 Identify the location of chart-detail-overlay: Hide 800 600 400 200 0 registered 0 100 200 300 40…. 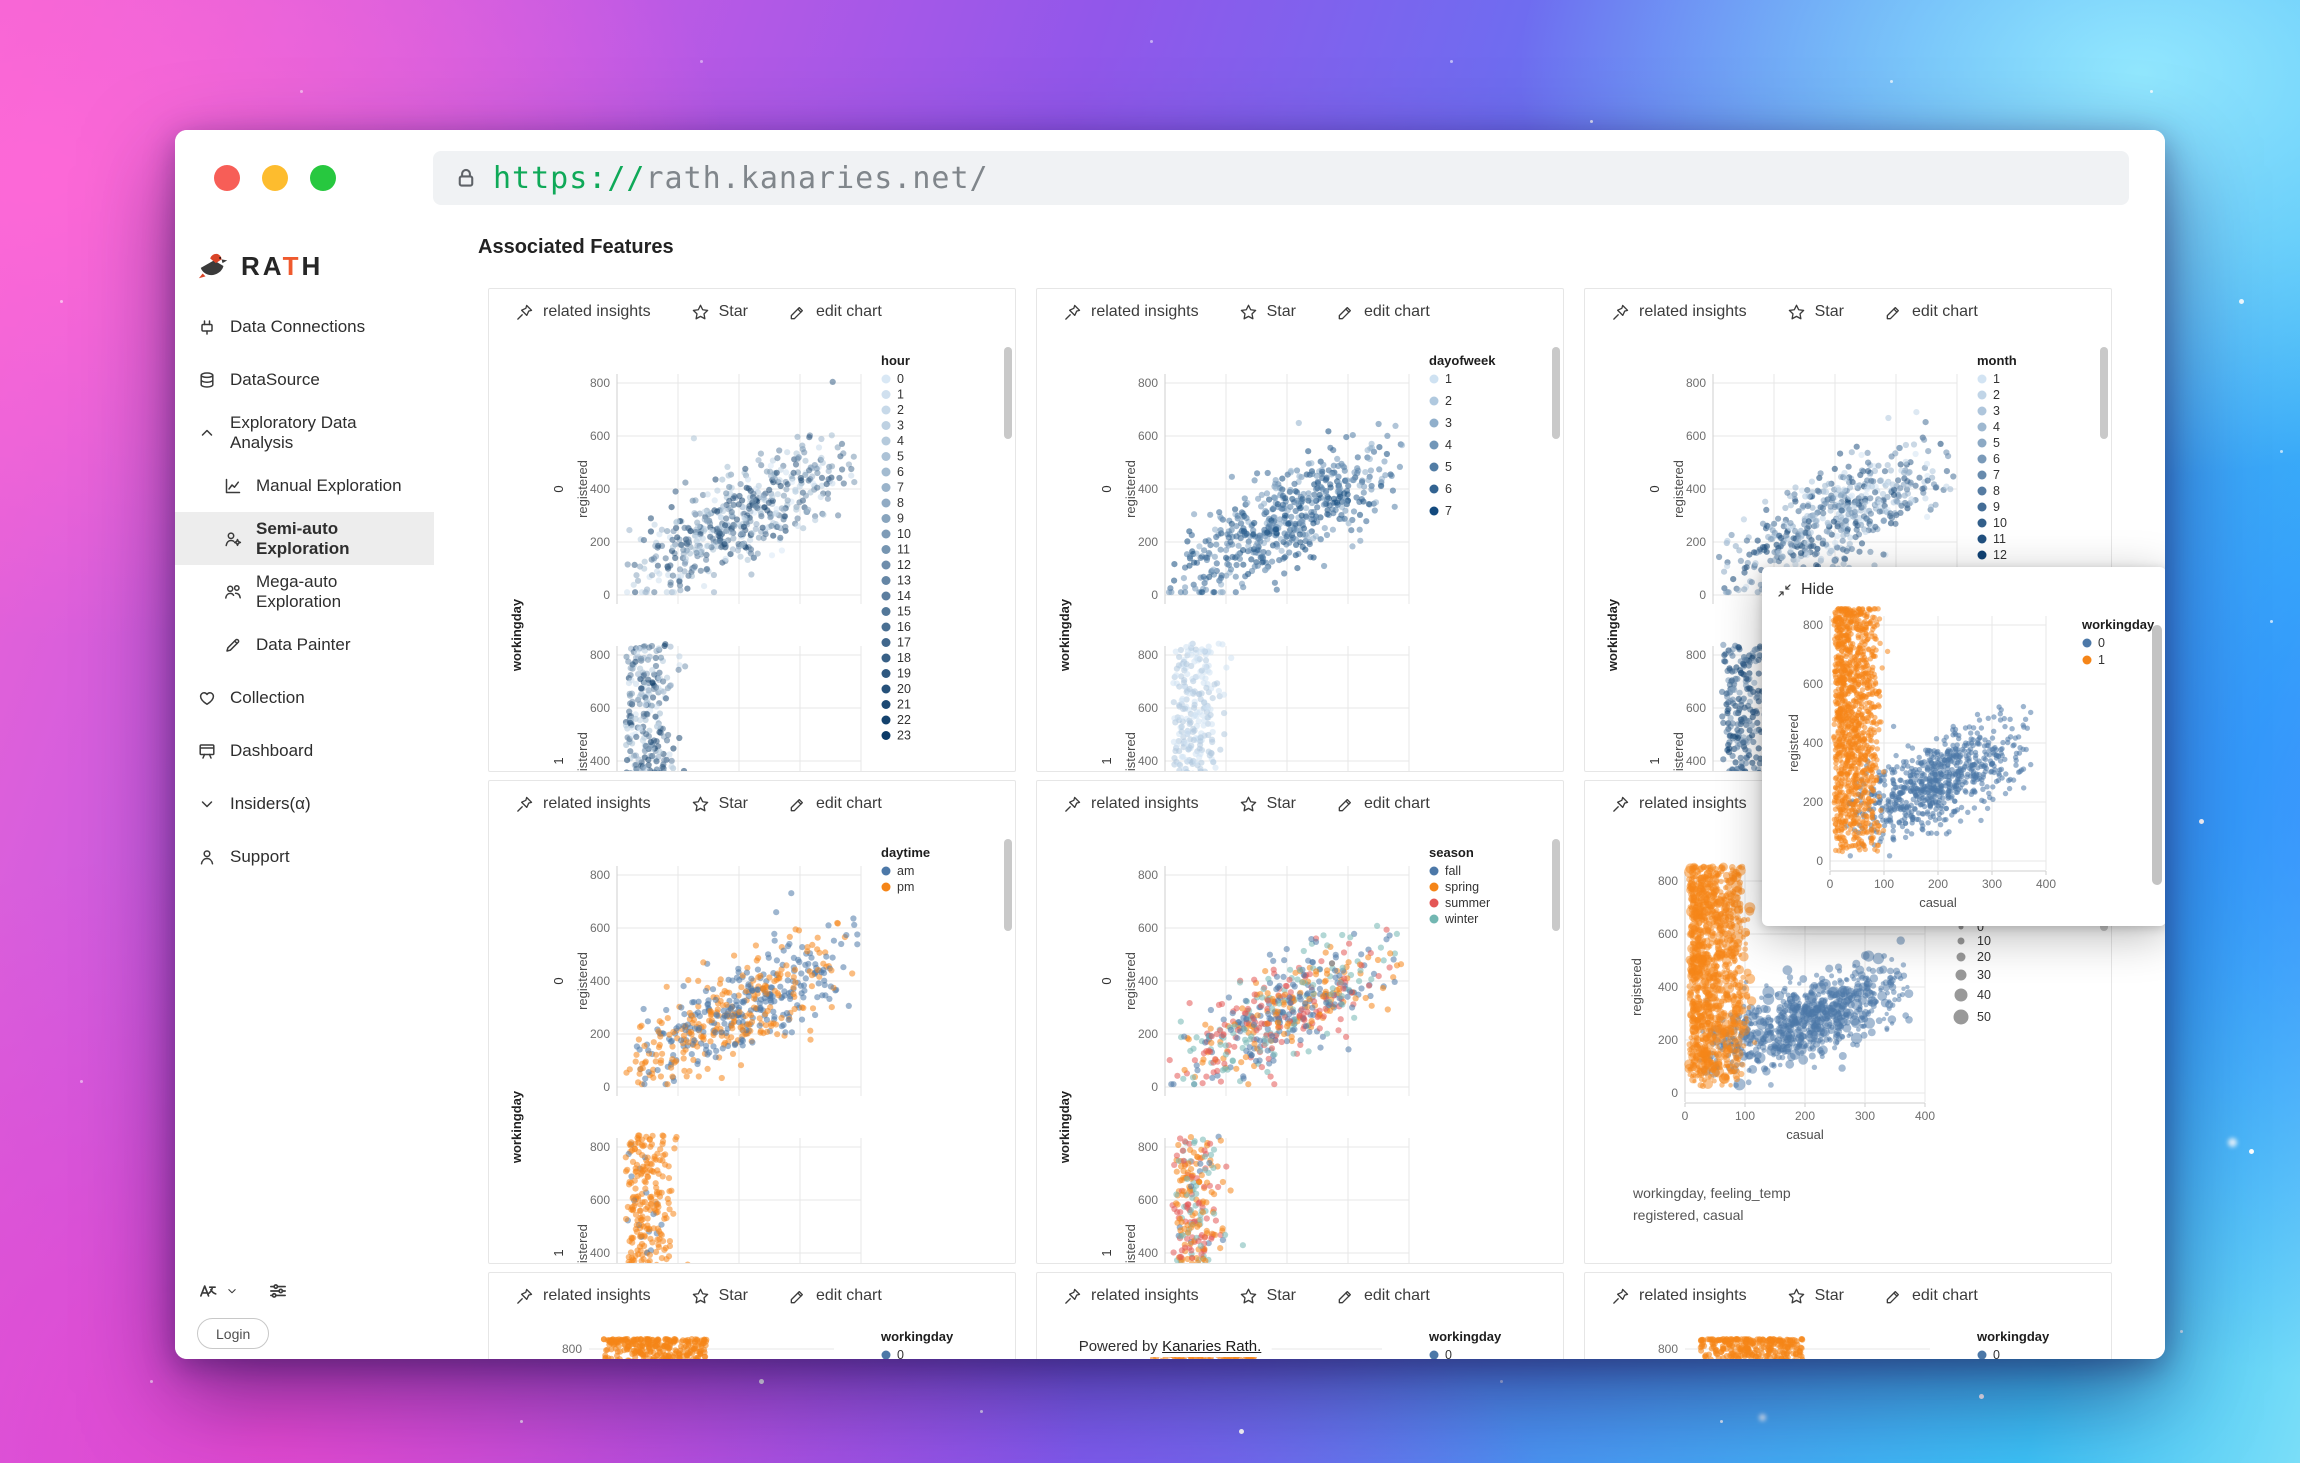
(1963, 746).